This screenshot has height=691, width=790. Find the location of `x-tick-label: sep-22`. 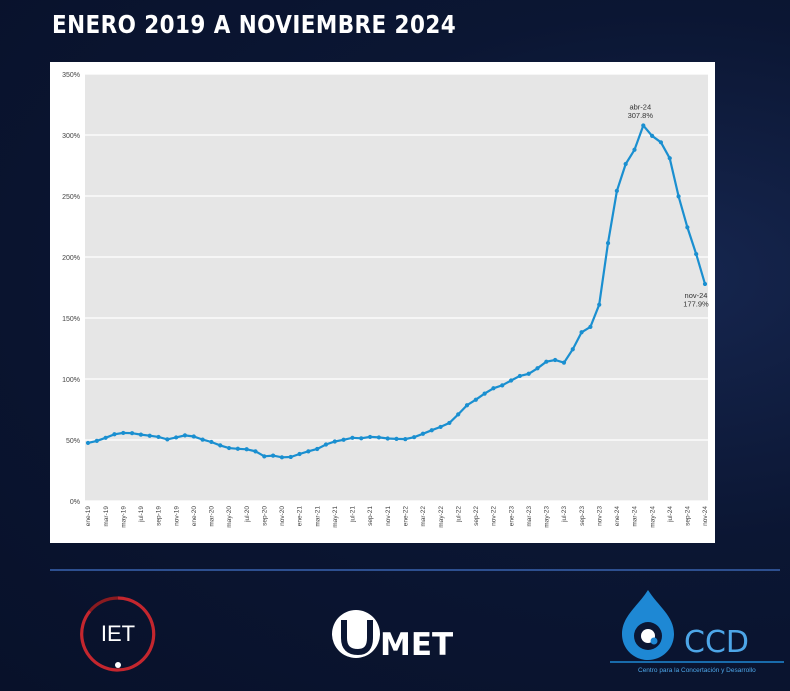

x-tick-label: sep-22 is located at coordinates (476, 516).